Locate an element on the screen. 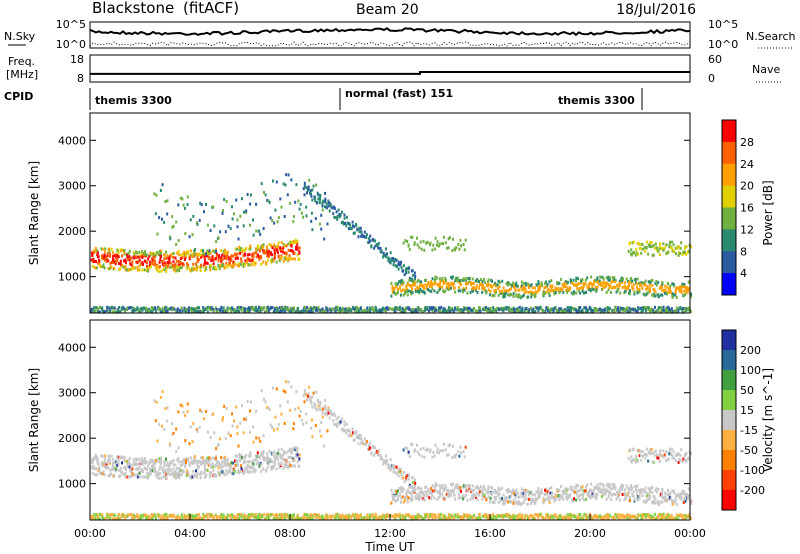  colorbar-frame is located at coordinates (729, 207).